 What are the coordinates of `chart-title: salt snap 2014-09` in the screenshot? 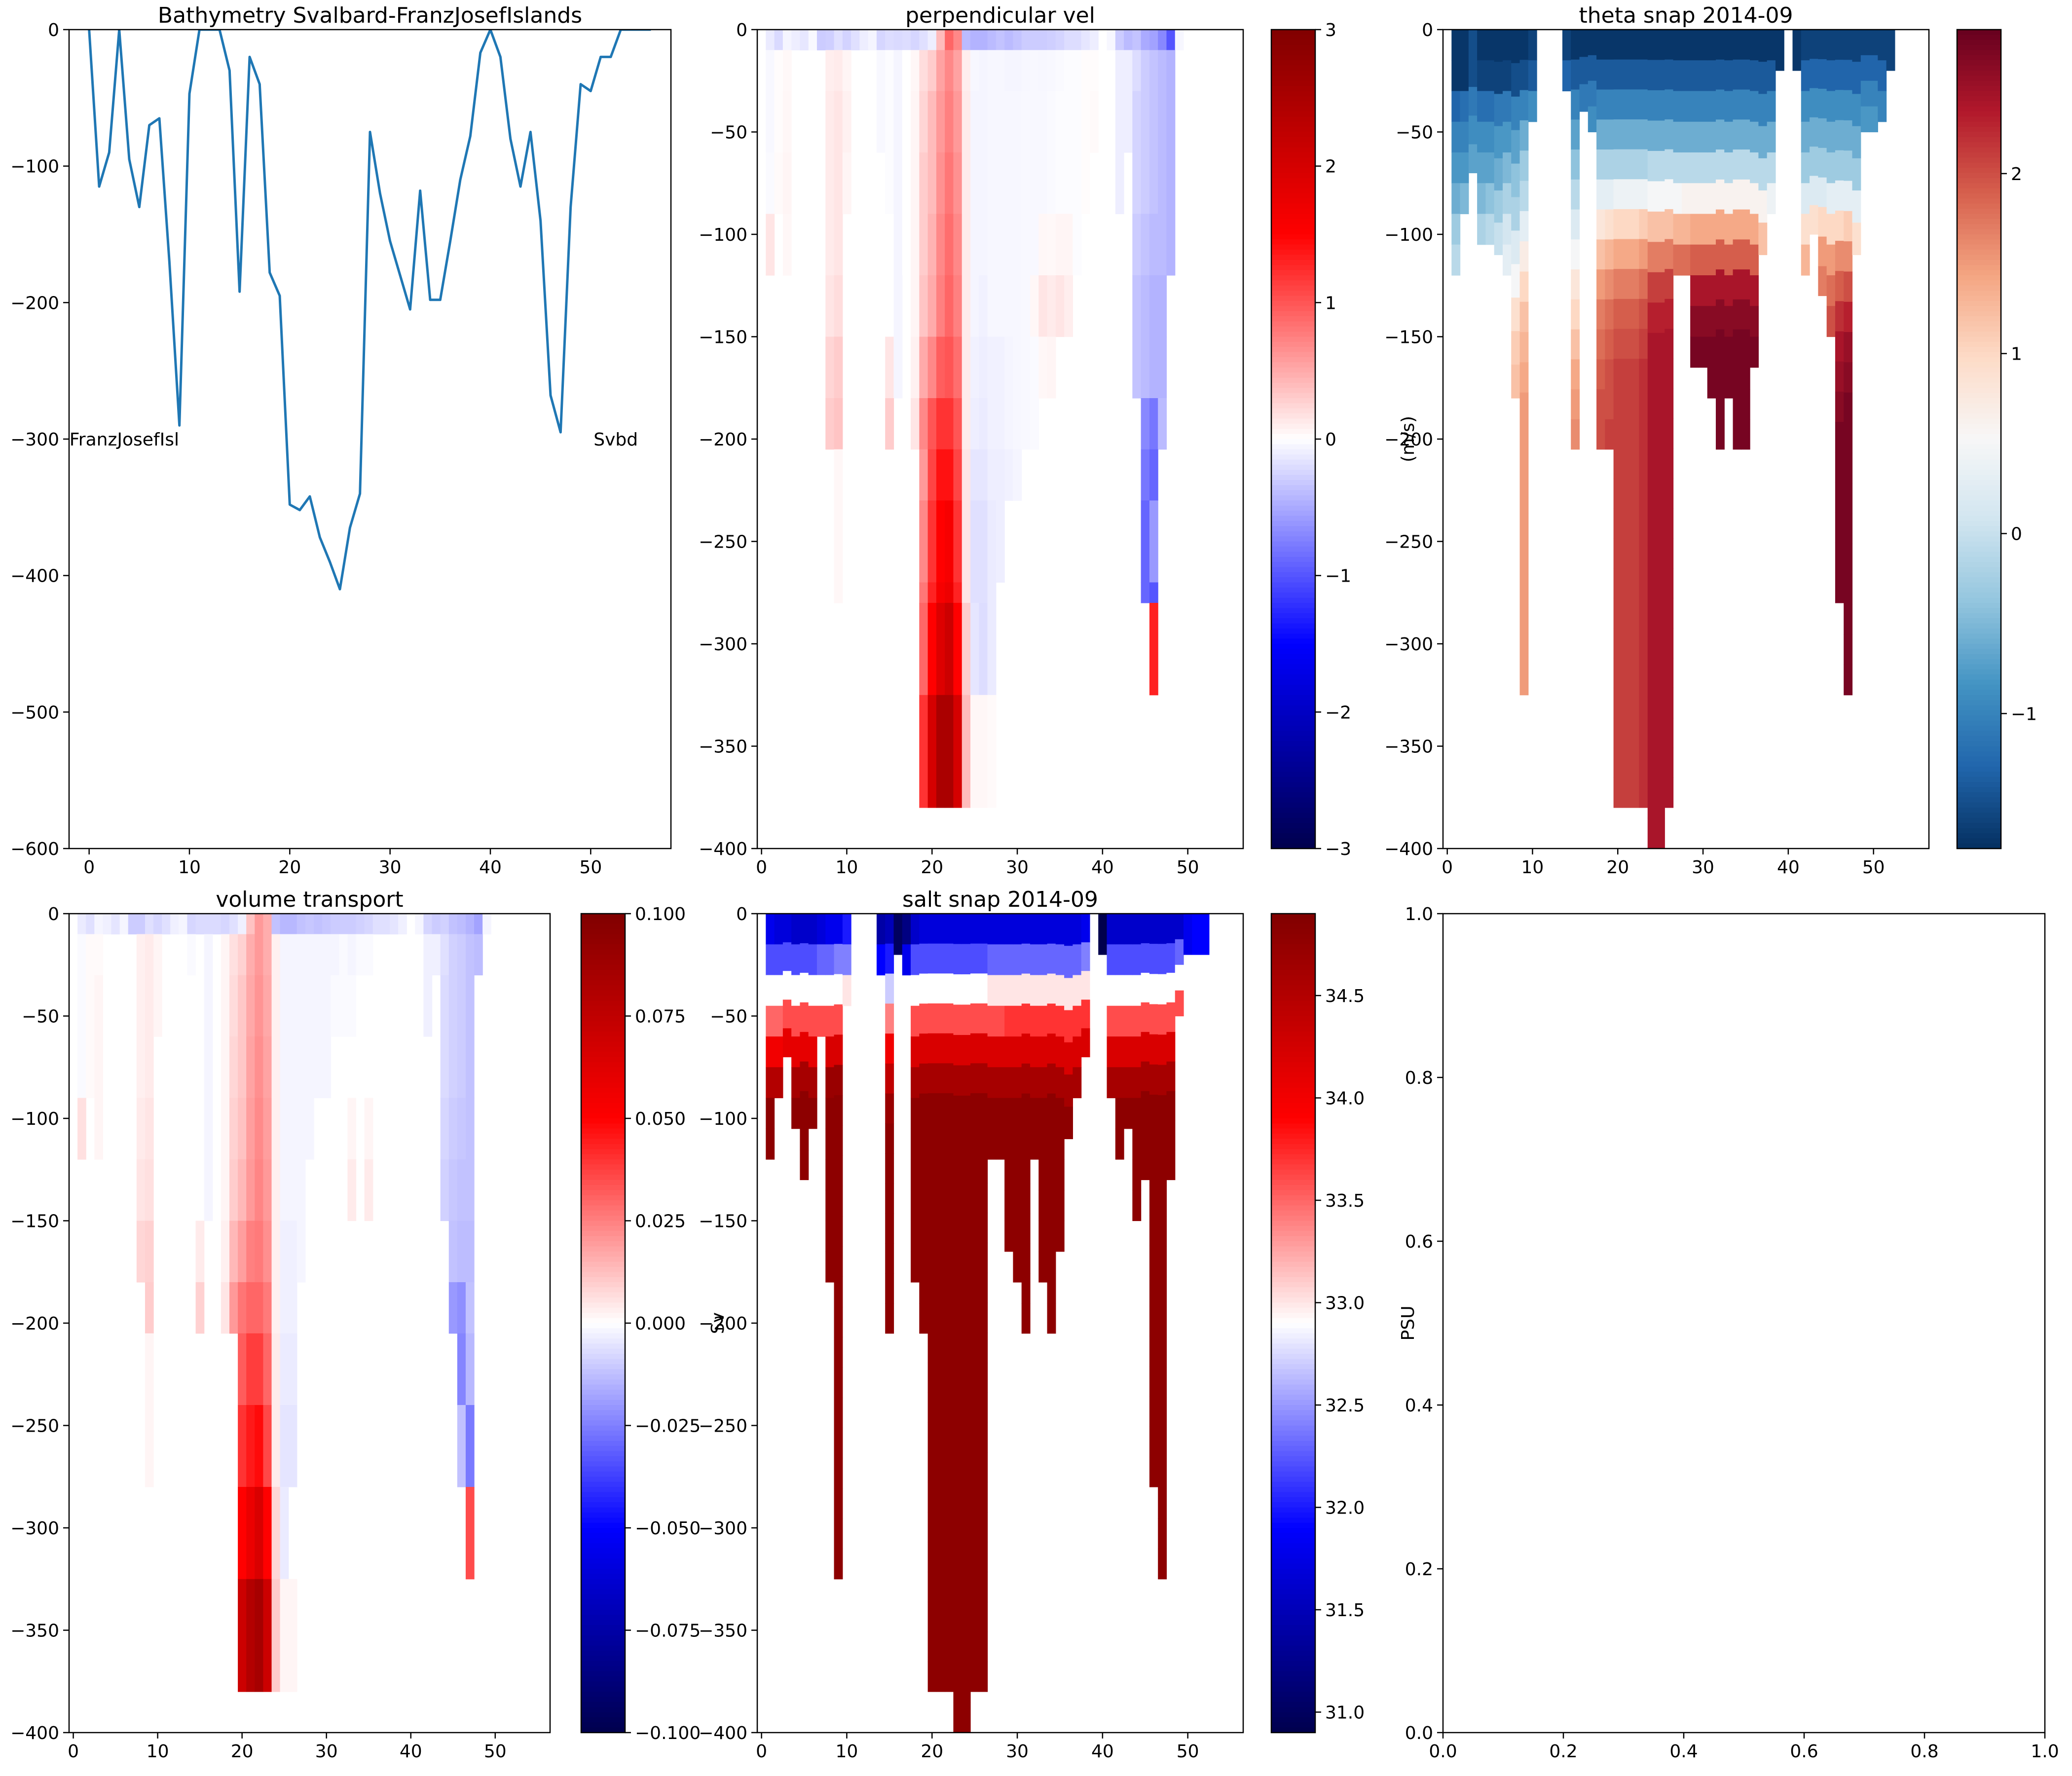 It's located at (1000, 900).